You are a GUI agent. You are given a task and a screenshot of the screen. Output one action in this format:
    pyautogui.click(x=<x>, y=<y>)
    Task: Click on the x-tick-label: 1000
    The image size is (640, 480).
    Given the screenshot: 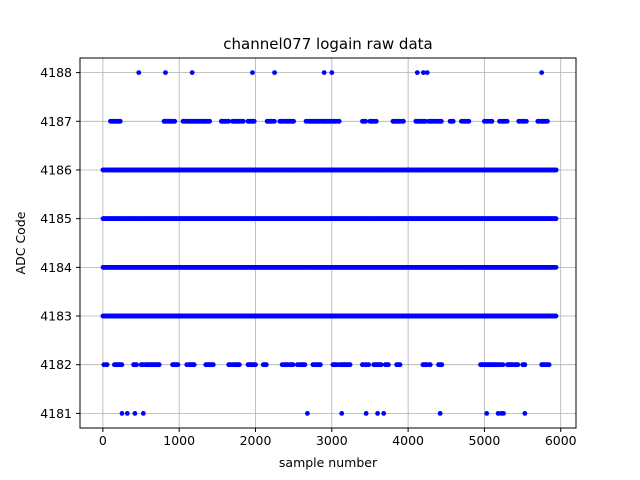 What is the action you would take?
    pyautogui.click(x=179, y=440)
    